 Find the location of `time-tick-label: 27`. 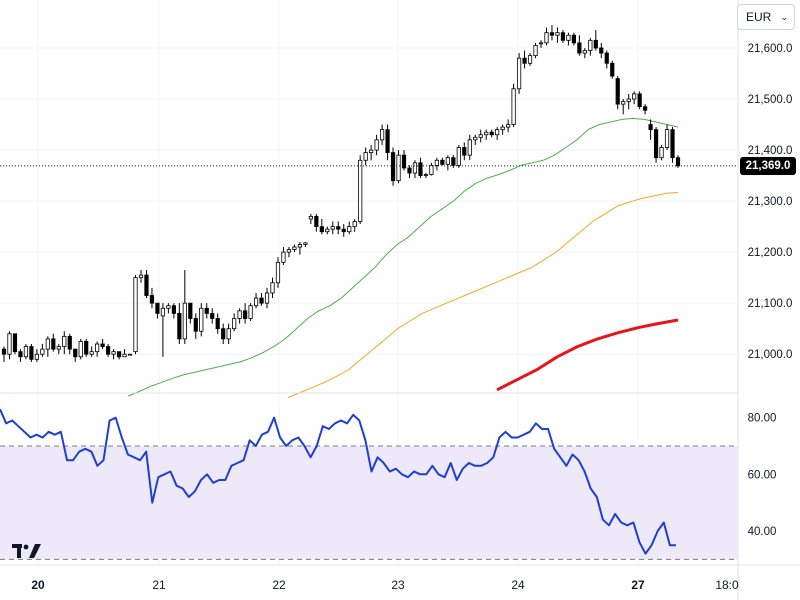

time-tick-label: 27 is located at coordinates (638, 585).